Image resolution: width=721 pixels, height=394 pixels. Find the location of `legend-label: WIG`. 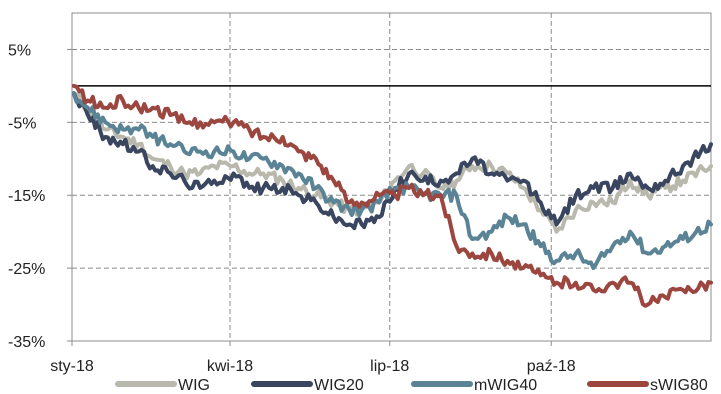

legend-label: WIG is located at coordinates (194, 385).